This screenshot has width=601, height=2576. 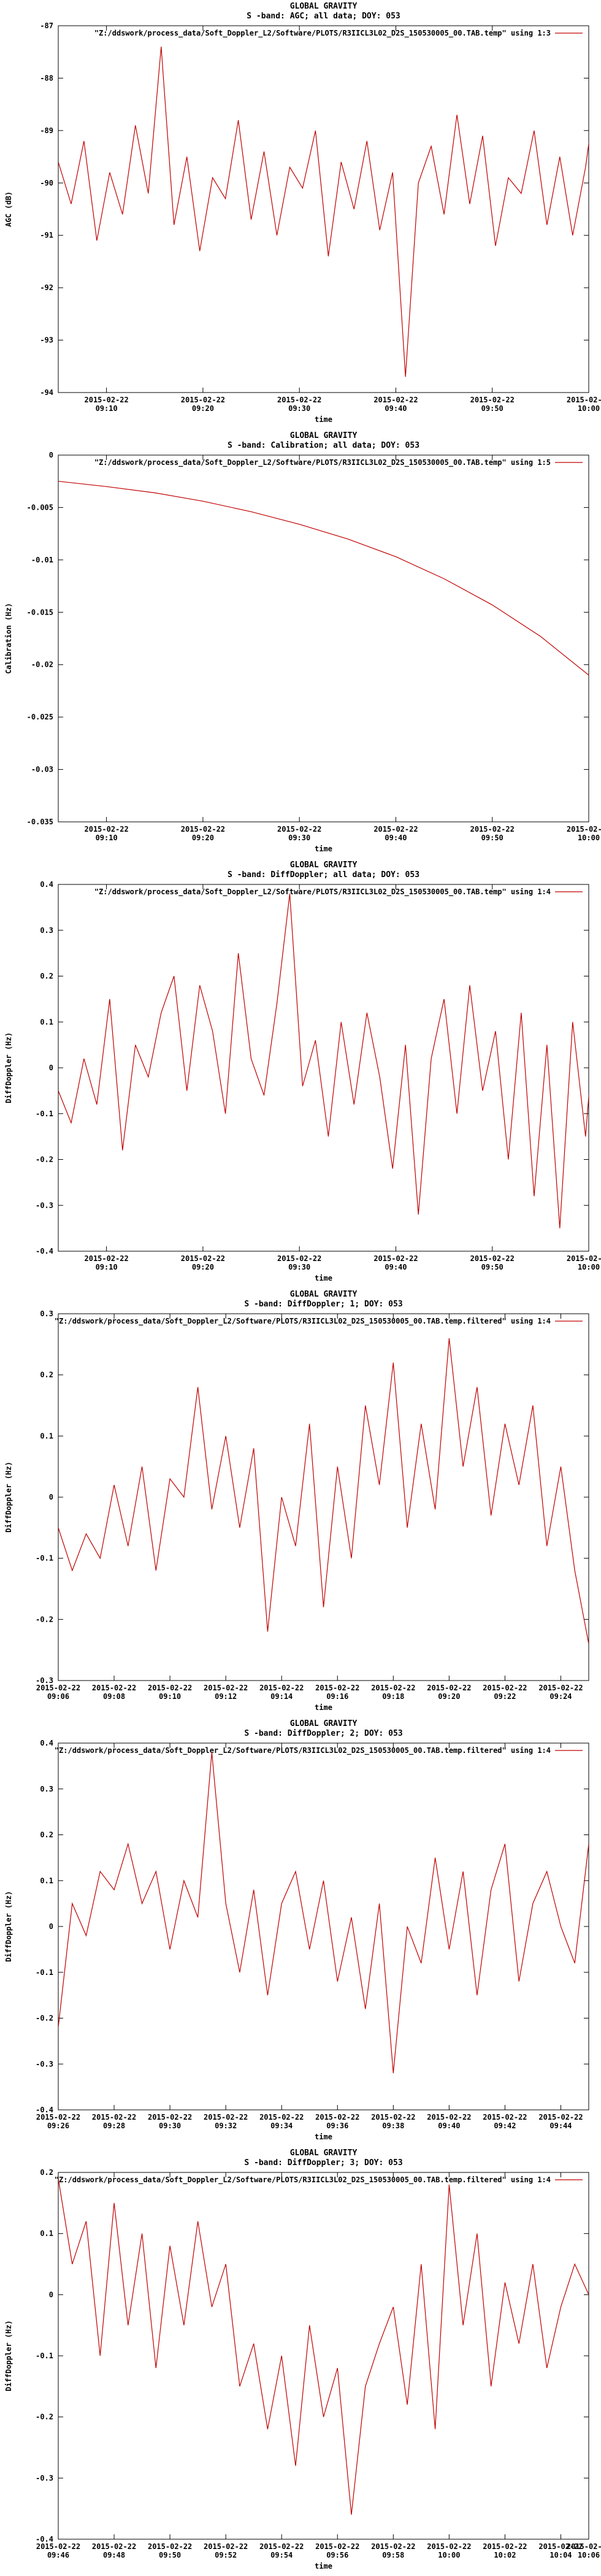 What do you see at coordinates (505, 2555) in the screenshot?
I see `x-tick-time: 10:02` at bounding box center [505, 2555].